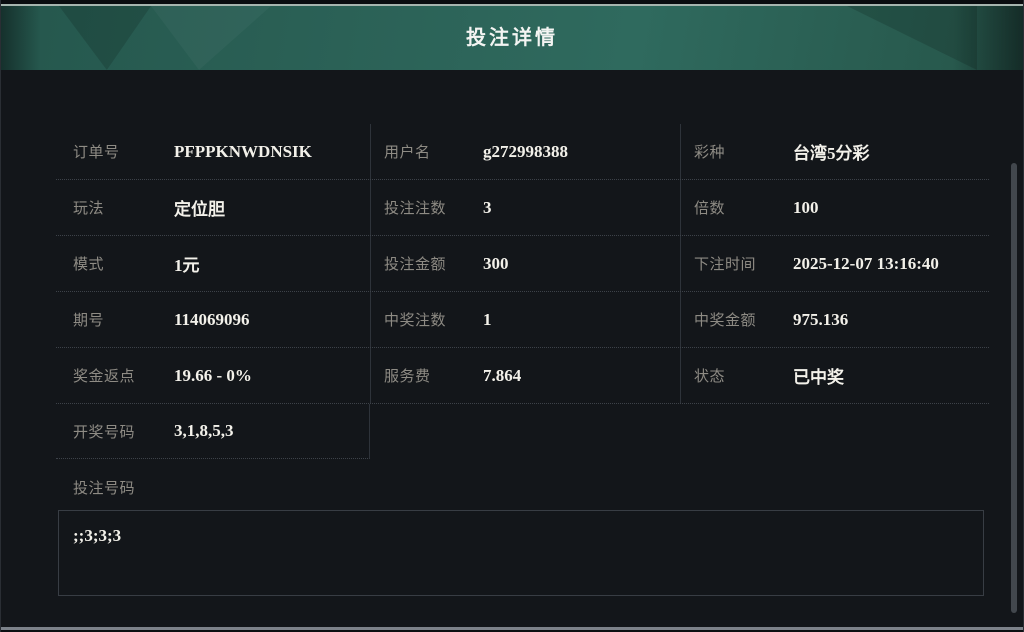 The image size is (1024, 632). What do you see at coordinates (204, 430) in the screenshot?
I see `field-value: 3,1,8,5,3` at bounding box center [204, 430].